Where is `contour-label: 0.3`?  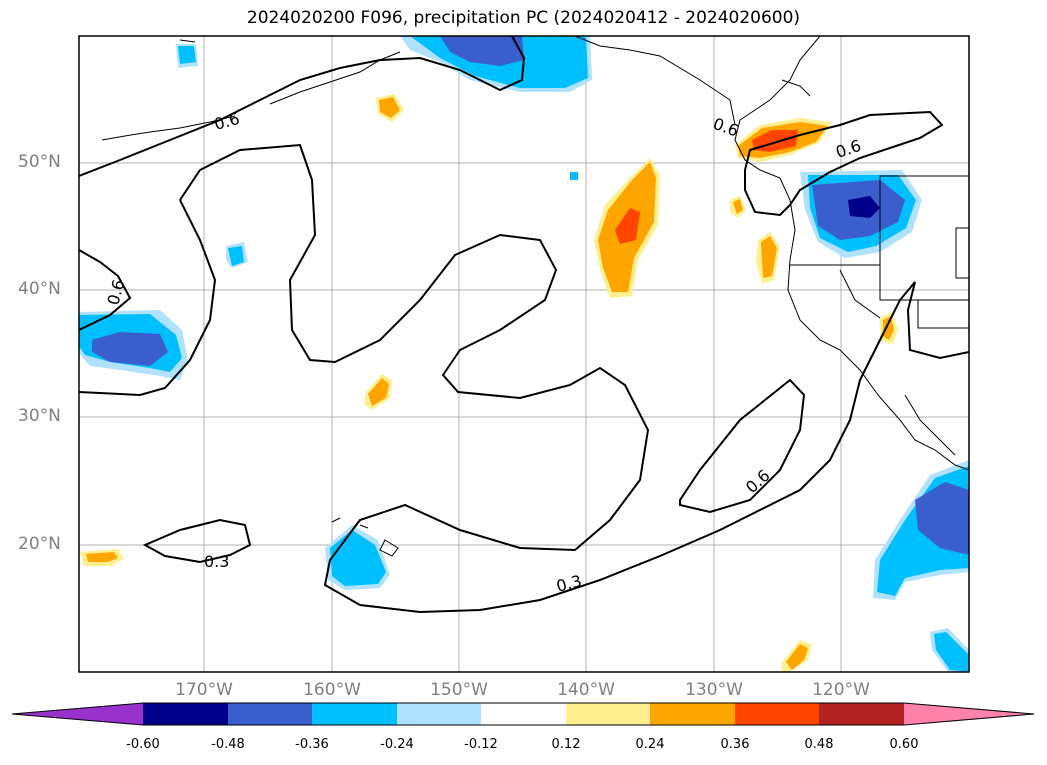
contour-label: 0.3 is located at coordinates (216, 561).